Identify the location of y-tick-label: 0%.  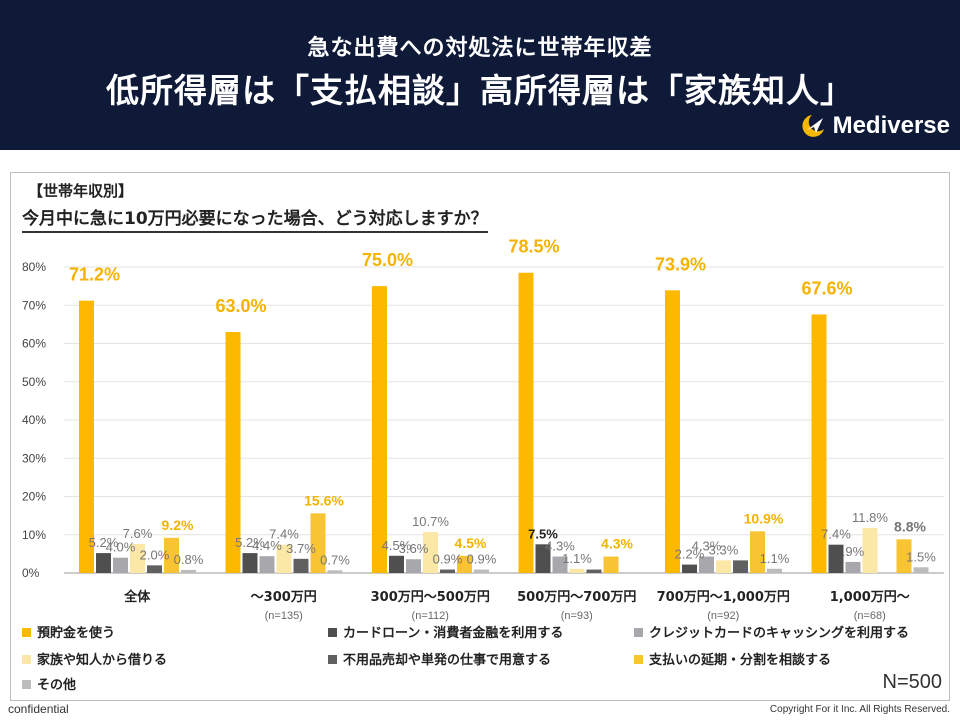
(31, 573).